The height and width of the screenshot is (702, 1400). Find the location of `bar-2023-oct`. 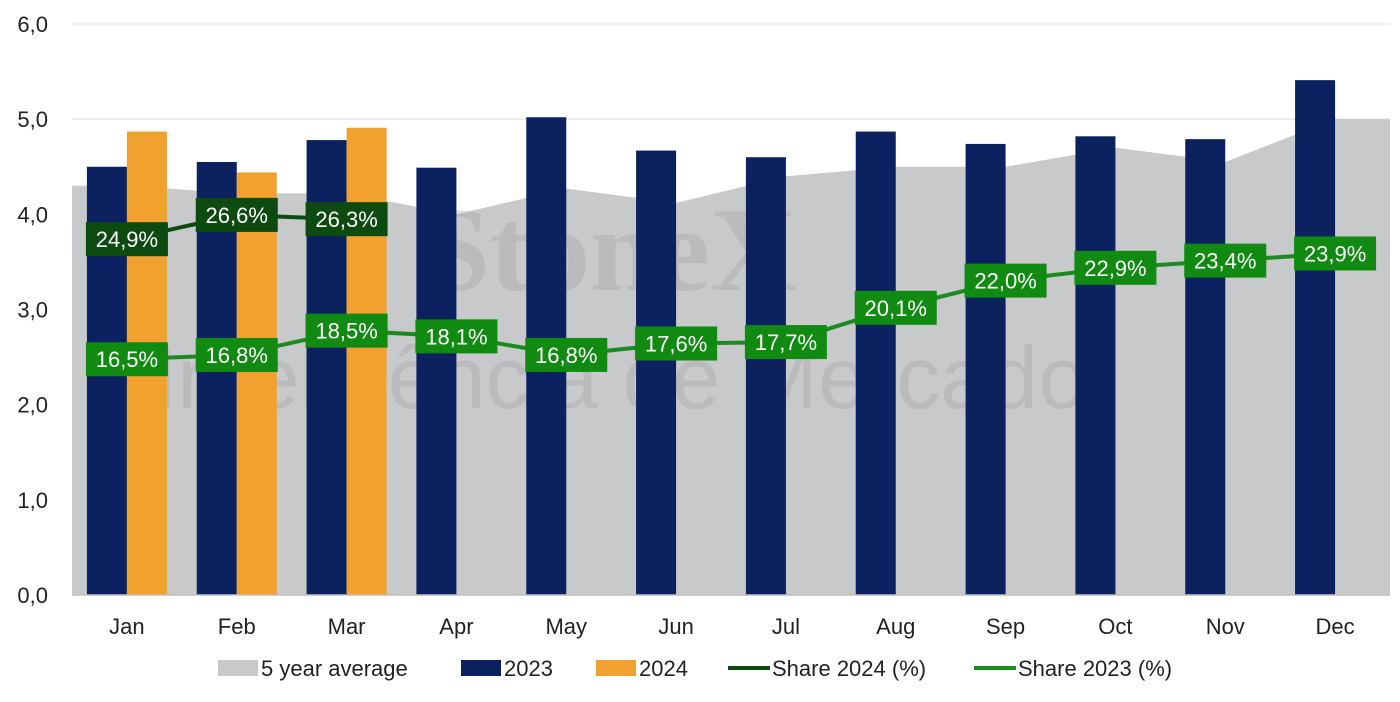

bar-2023-oct is located at coordinates (1095, 365).